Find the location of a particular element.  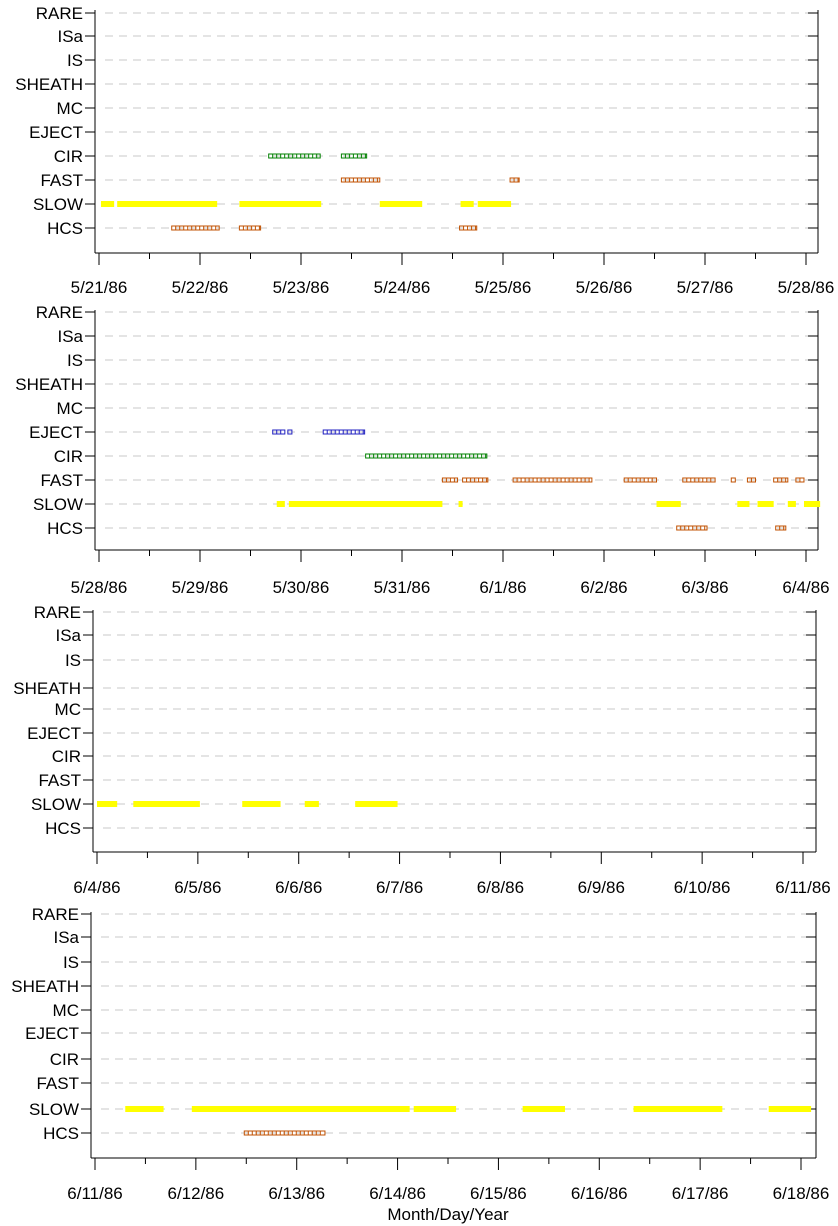

x-tick-label: 6/15/86 is located at coordinates (498, 1193).